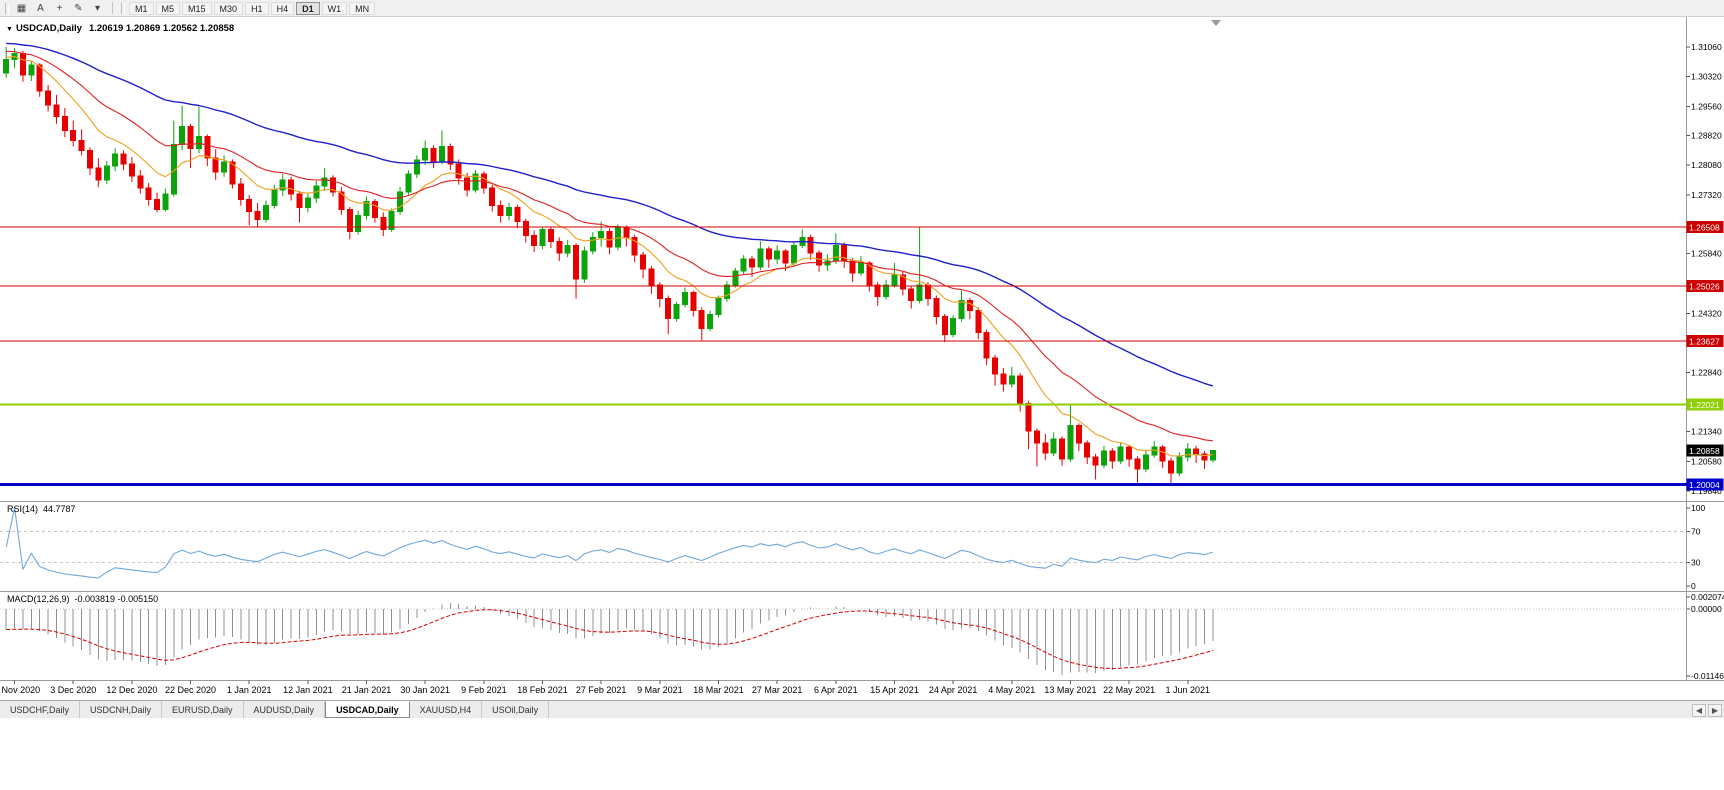  Describe the element at coordinates (203, 709) in the screenshot. I see `chart-tab-eurusd-daily: EURUSD,Daily` at that location.